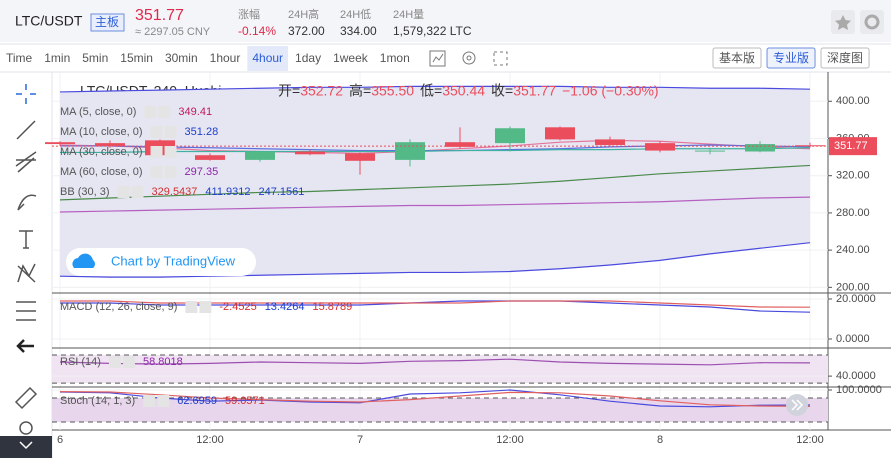 This screenshot has height=458, width=891. Describe the element at coordinates (107, 22) in the screenshot. I see `badge: 主板` at that location.